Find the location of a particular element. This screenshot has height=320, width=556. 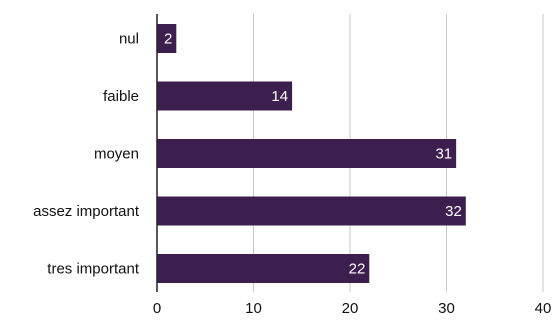

bar-value-label-tres-important: 22 is located at coordinates (357, 269).